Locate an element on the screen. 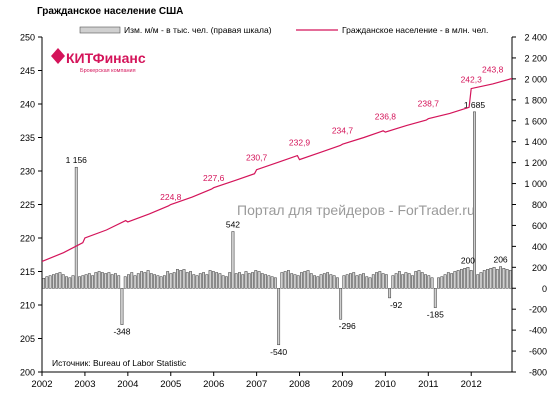 This screenshot has height=400, width=552. right-tick-label: 0 is located at coordinates (544, 289).